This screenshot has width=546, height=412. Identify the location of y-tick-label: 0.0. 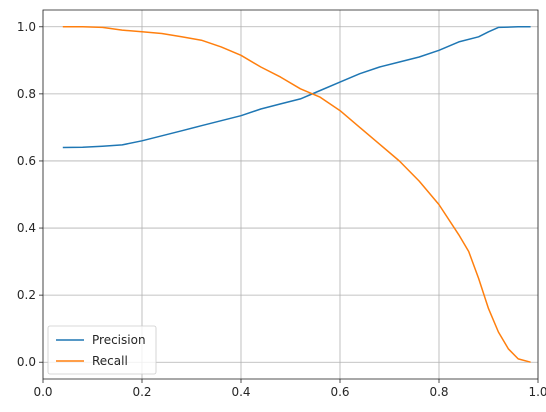
(26, 362).